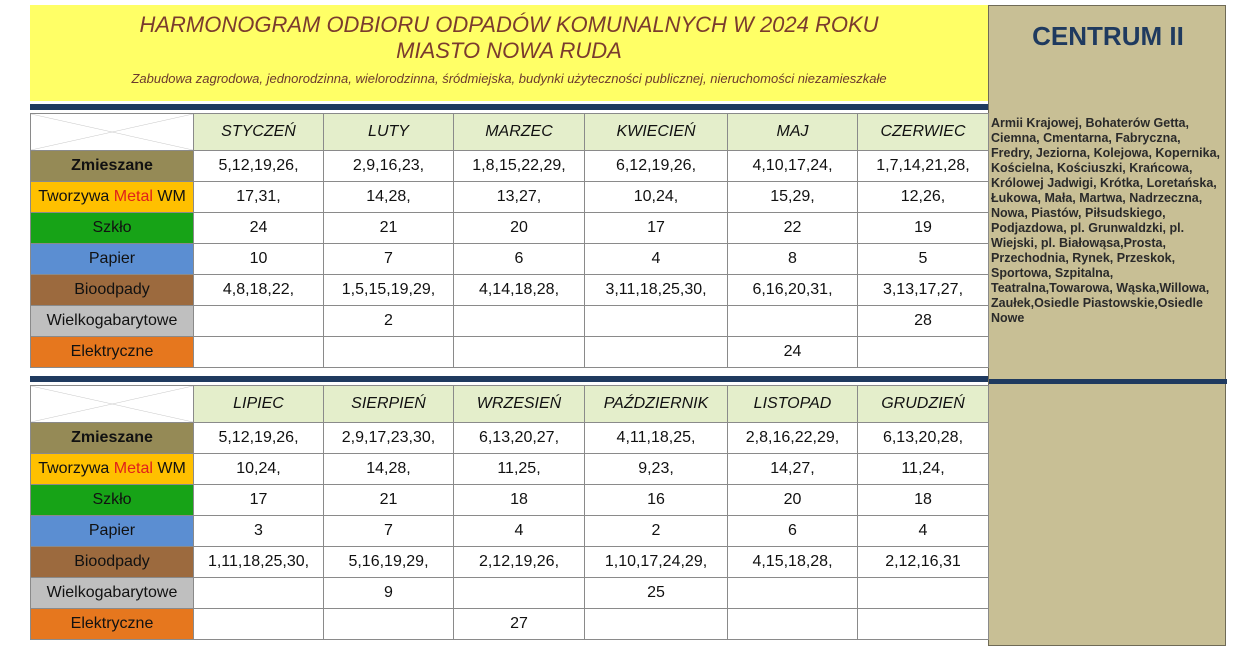  Describe the element at coordinates (923, 132) in the screenshot. I see `month-label: CZERWIEC` at that location.